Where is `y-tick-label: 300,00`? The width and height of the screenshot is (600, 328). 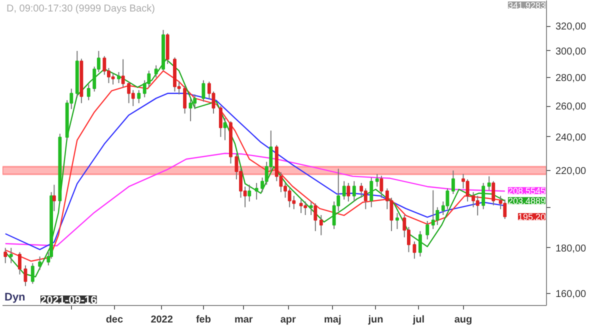 y-tick-label: 300,00 is located at coordinates (571, 52).